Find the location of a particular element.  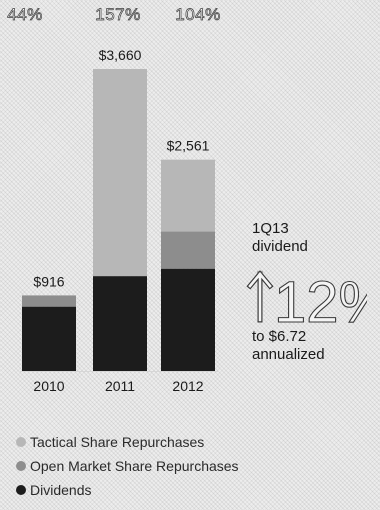

legend-label: Dividends is located at coordinates (61, 490).